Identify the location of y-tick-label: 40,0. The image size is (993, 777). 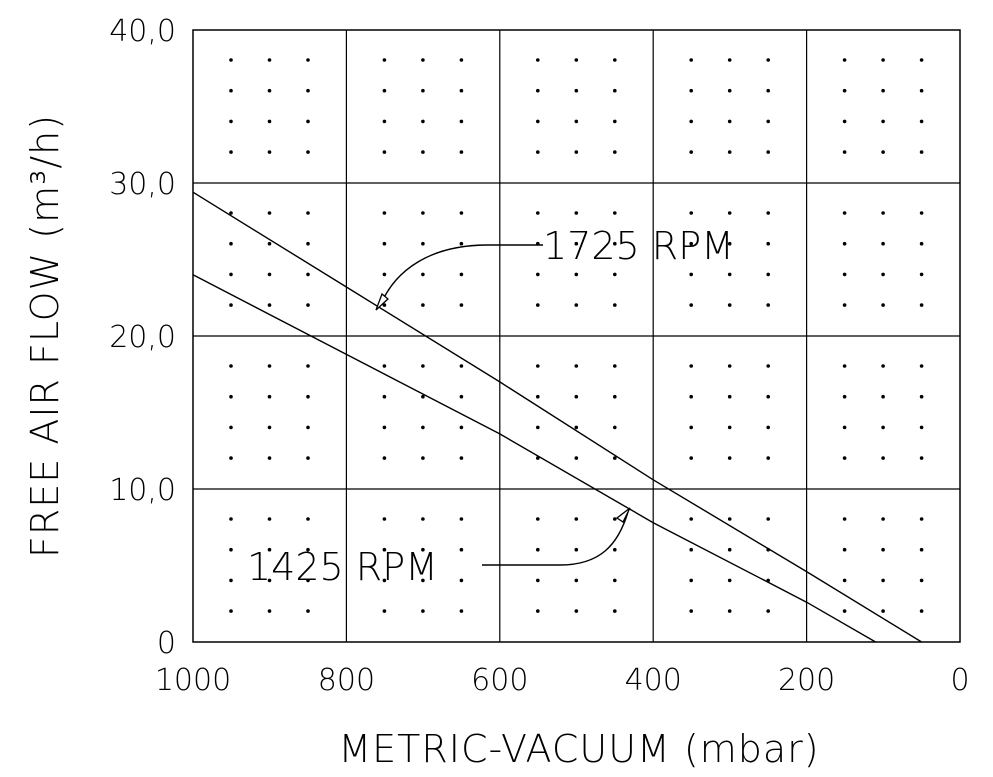
(142, 31).